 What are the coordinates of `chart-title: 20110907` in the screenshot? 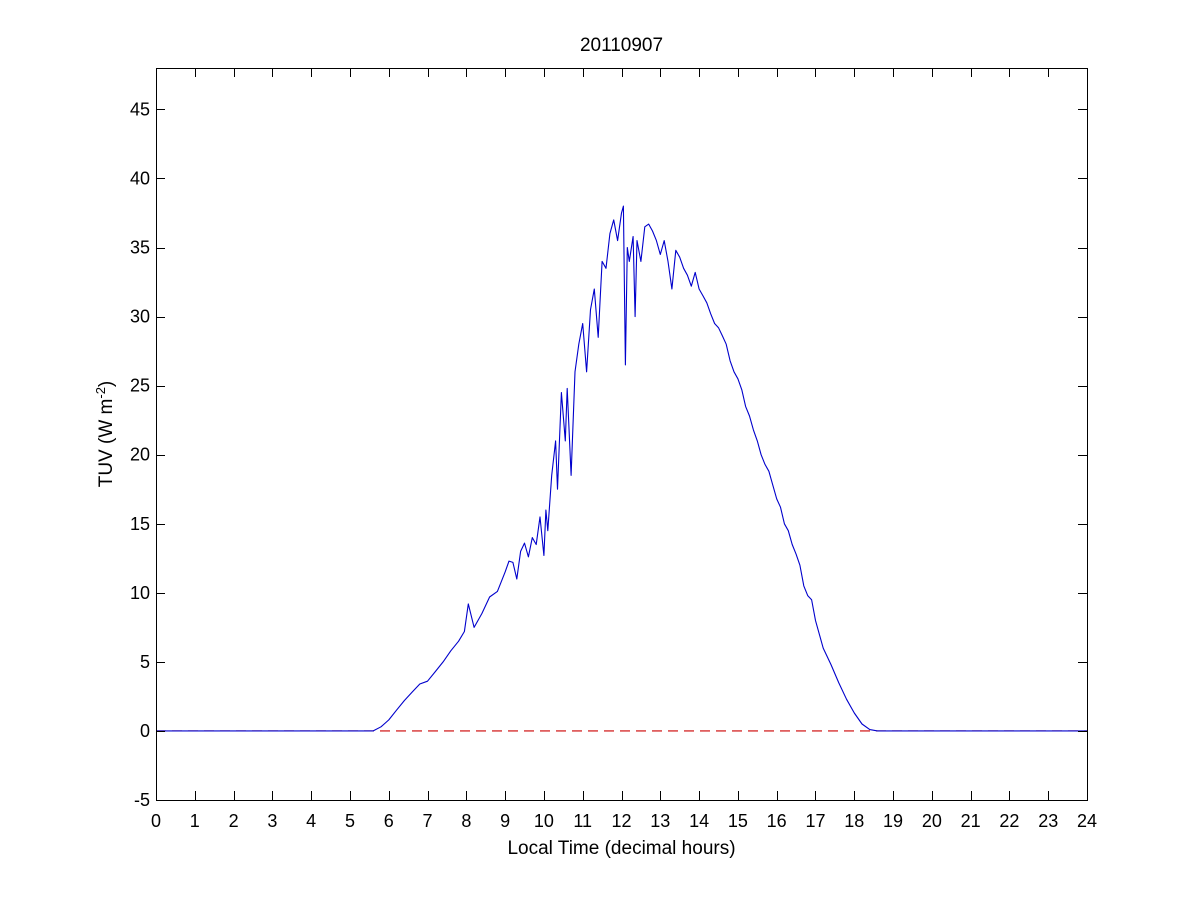 It's located at (621, 45).